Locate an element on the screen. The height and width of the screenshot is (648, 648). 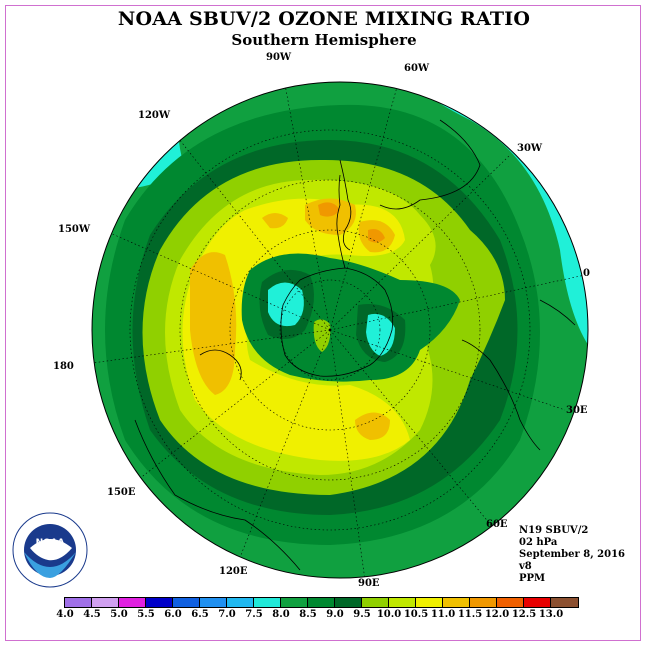
colorbar-tick-label: 13.0 is located at coordinates (551, 614).